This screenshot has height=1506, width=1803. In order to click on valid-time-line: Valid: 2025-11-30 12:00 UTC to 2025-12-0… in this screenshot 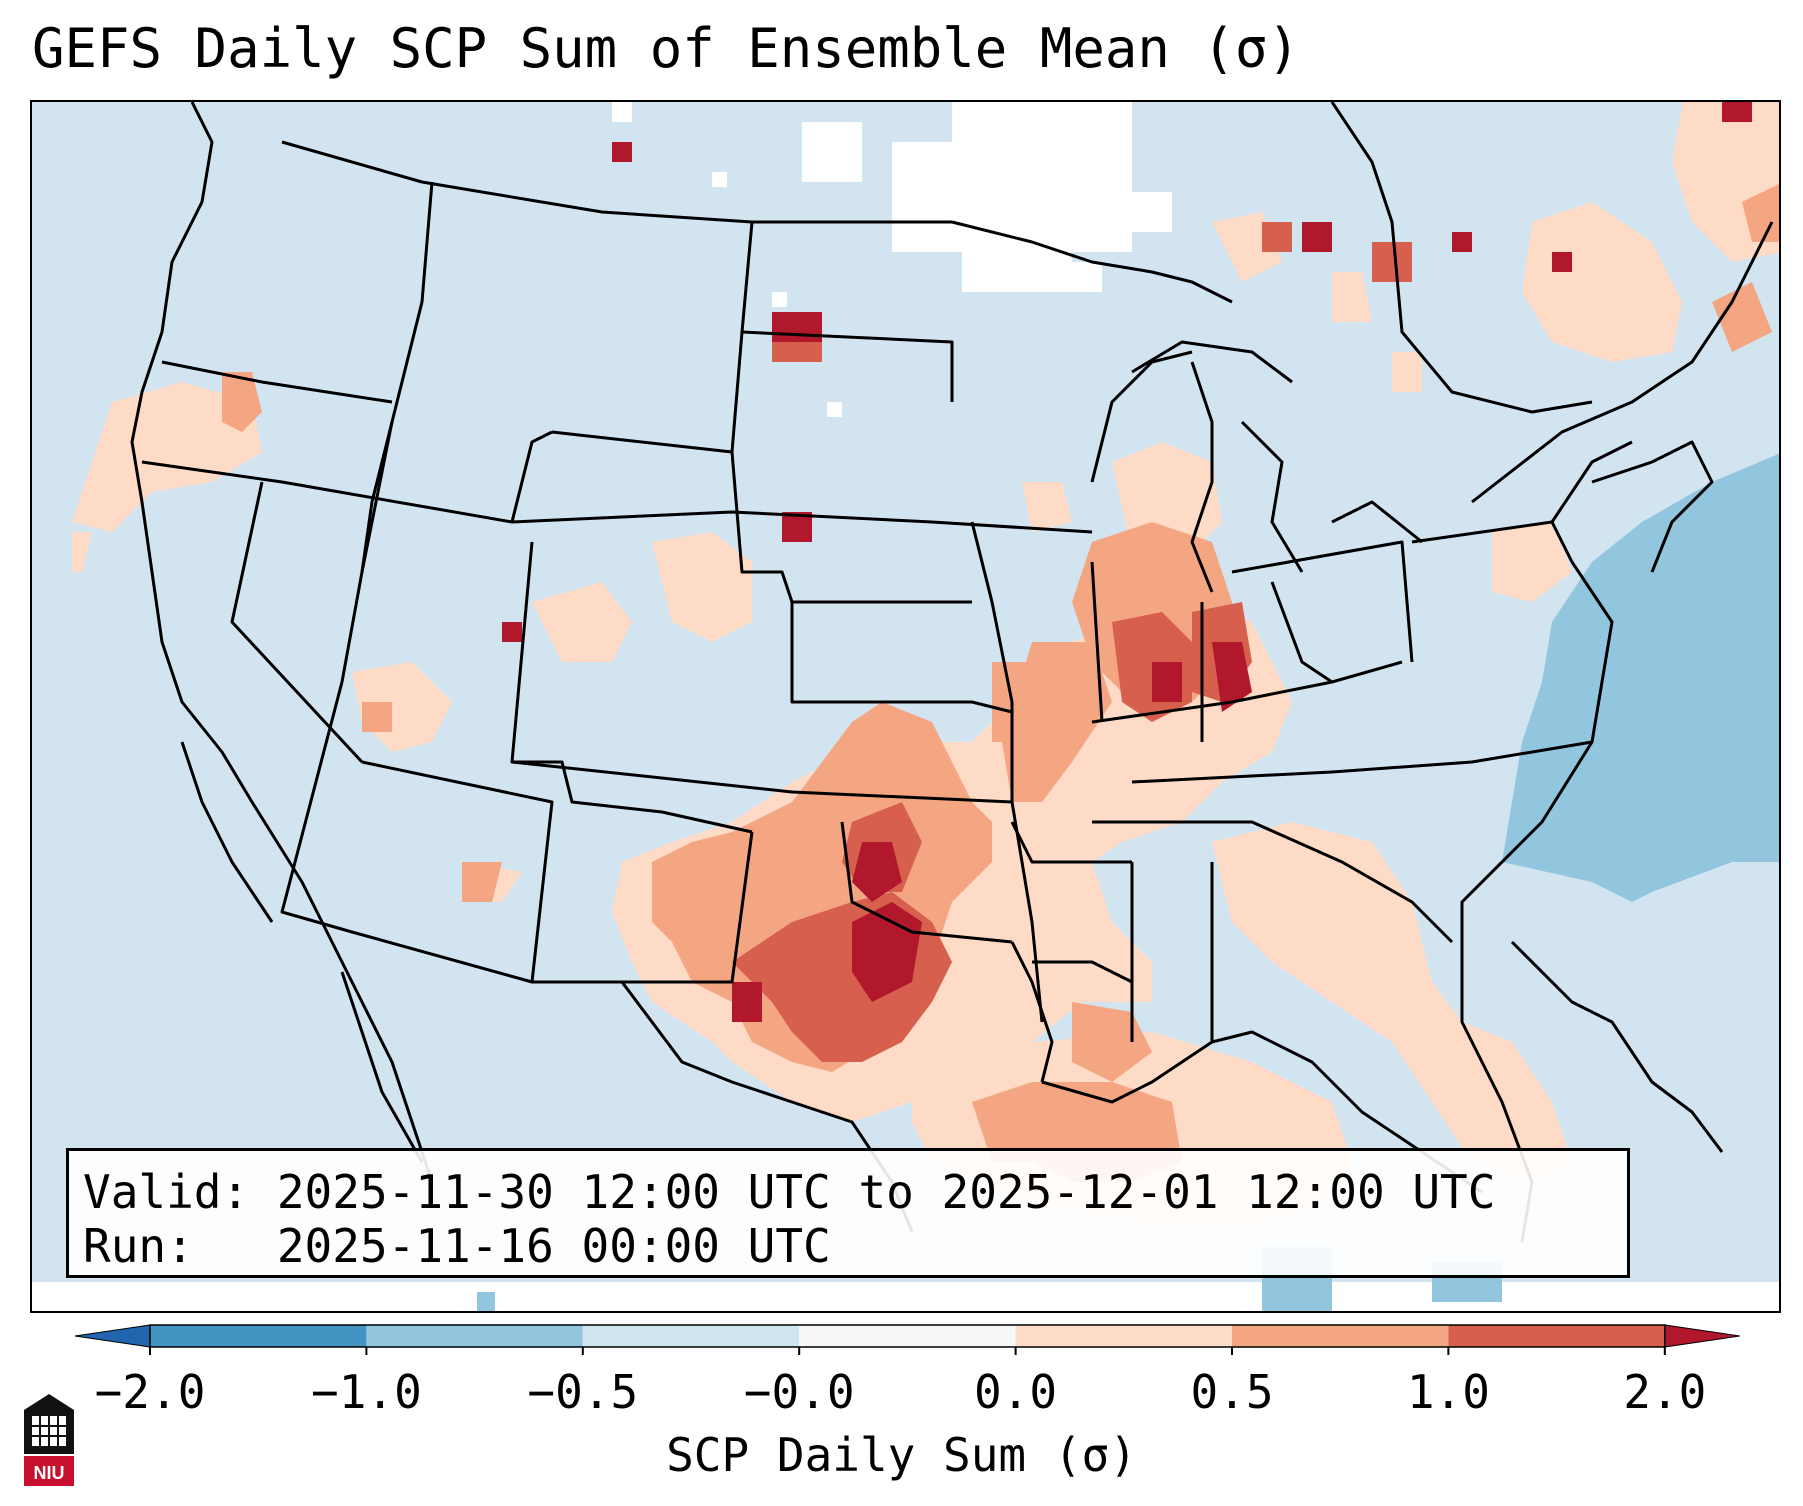, I will do `click(789, 1192)`.